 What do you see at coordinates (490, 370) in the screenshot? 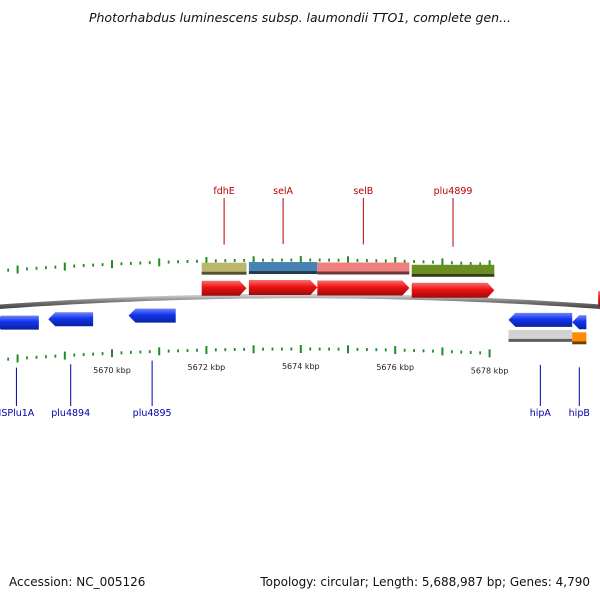
I see `scale-label-5678: 5678 kbp` at bounding box center [490, 370].